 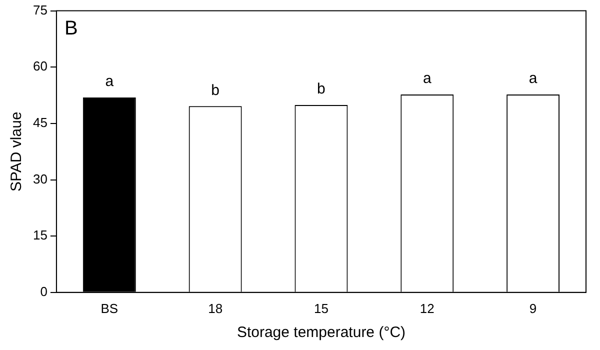 What do you see at coordinates (321, 308) in the screenshot?
I see `x-tick-label: 15` at bounding box center [321, 308].